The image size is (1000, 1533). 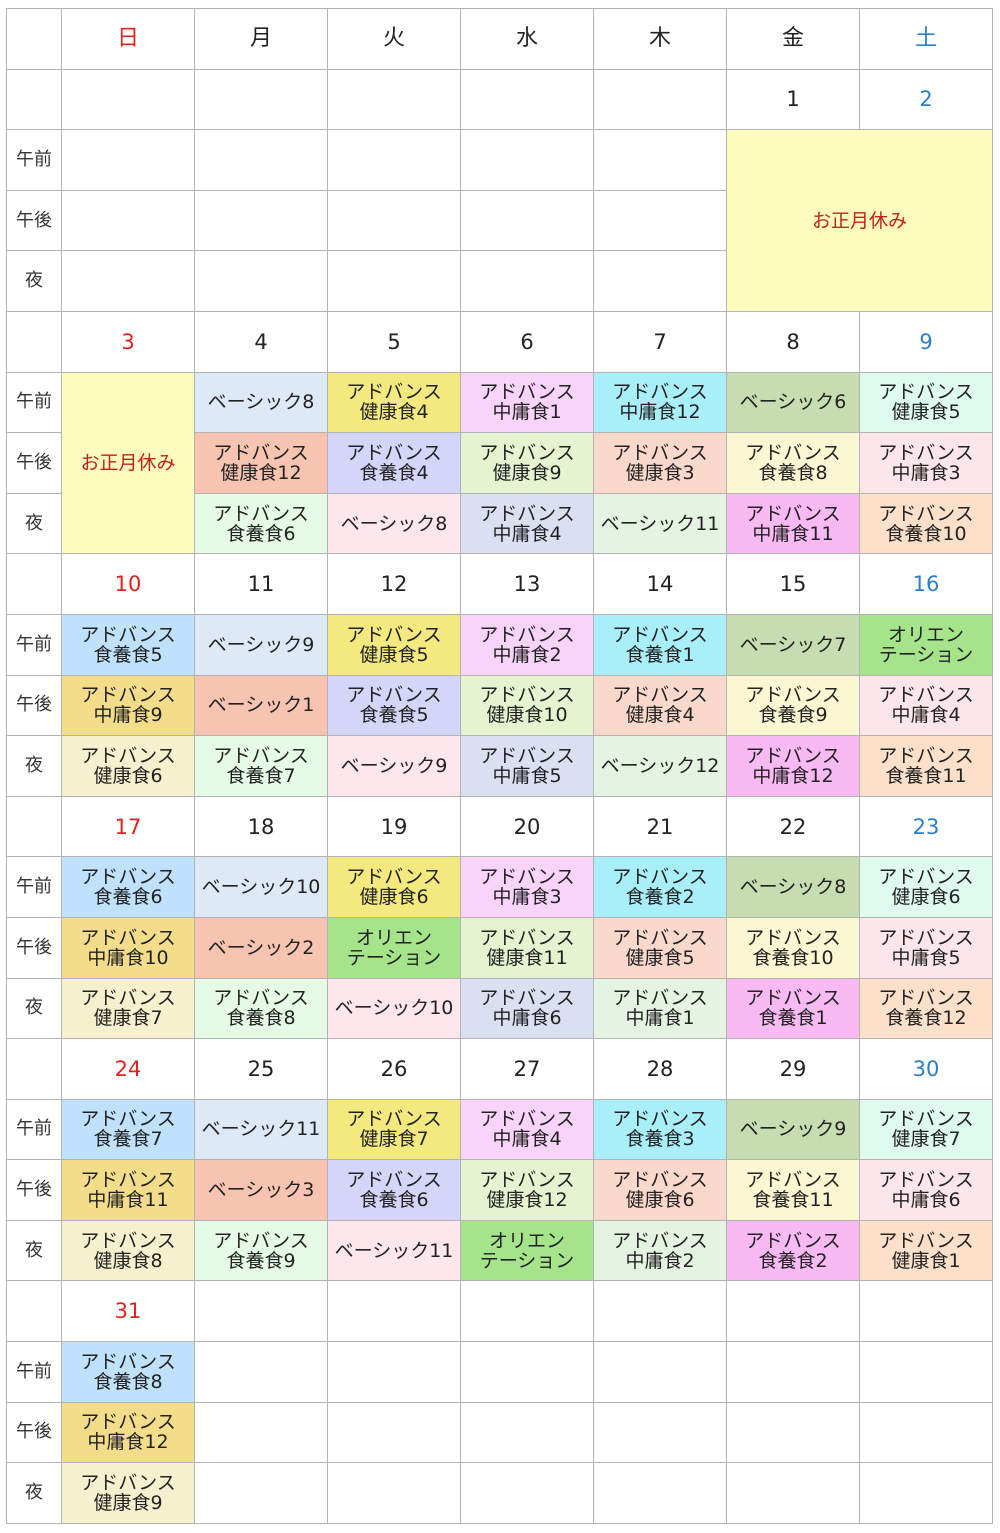 What do you see at coordinates (128, 826) in the screenshot?
I see `day-number: 17` at bounding box center [128, 826].